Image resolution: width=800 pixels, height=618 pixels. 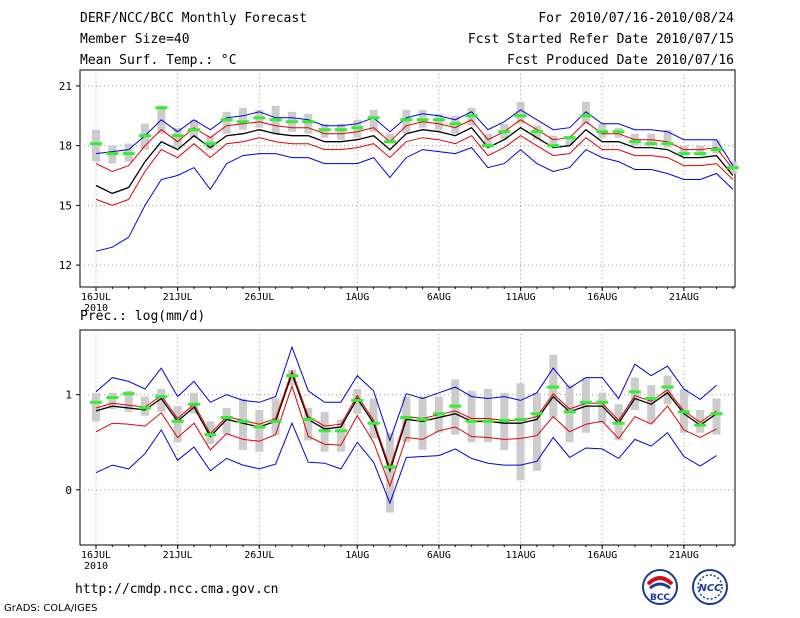 I want to click on prec-xtick-label: 26JUL, so click(x=259, y=555).